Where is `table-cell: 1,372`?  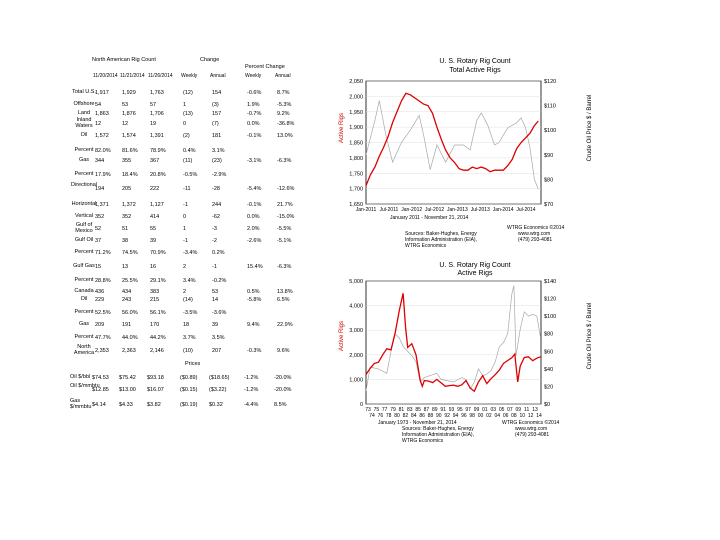 table-cell: 1,372 is located at coordinates (129, 205).